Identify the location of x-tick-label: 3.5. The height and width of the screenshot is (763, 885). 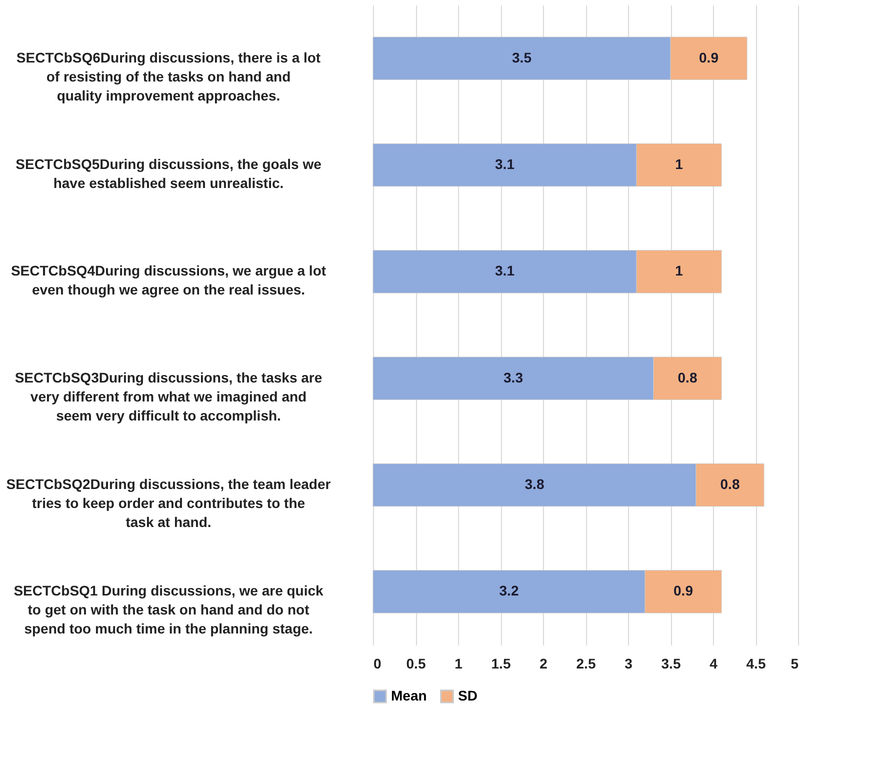
(671, 664).